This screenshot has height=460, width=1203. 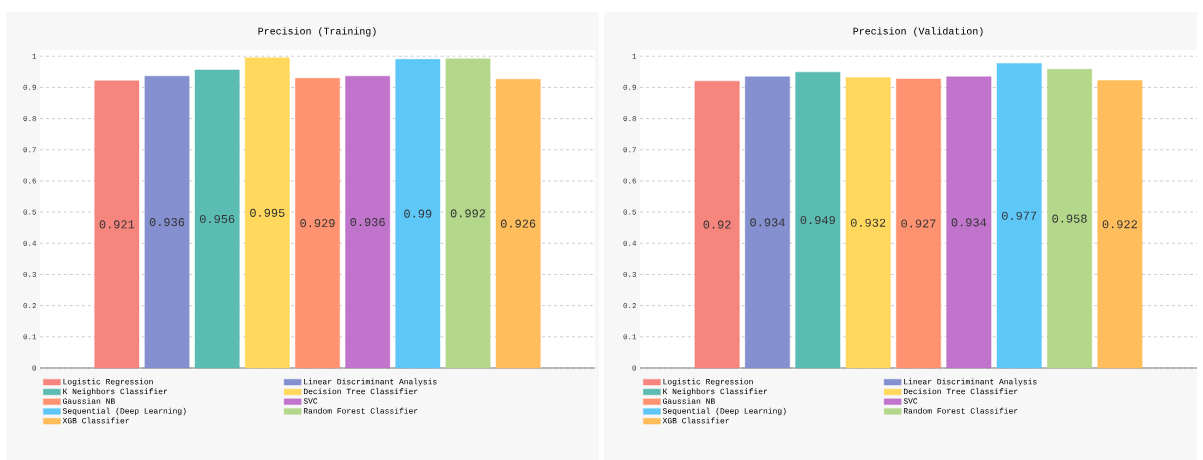 I want to click on data-label: 0.927, so click(x=918, y=223).